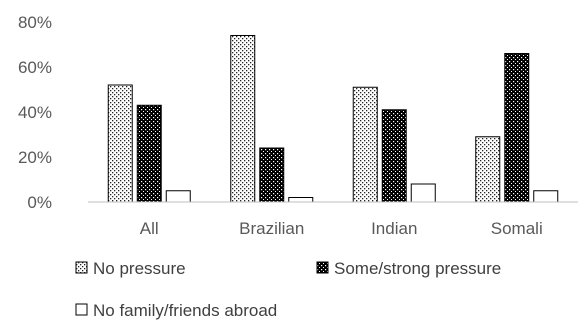  What do you see at coordinates (394, 228) in the screenshot?
I see `x-tick-label-indian: Indian` at bounding box center [394, 228].